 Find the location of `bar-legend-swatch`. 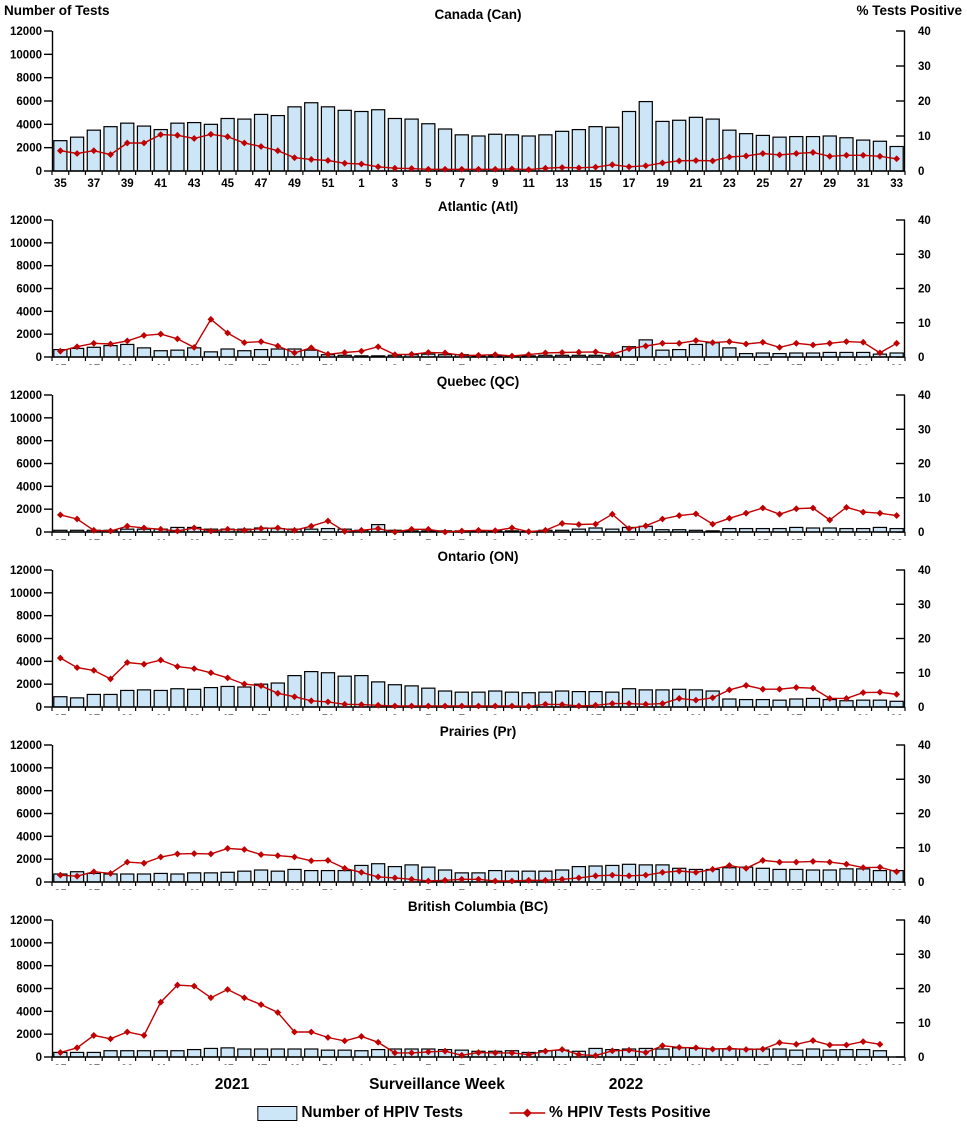

bar-legend-swatch is located at coordinates (277, 1113).